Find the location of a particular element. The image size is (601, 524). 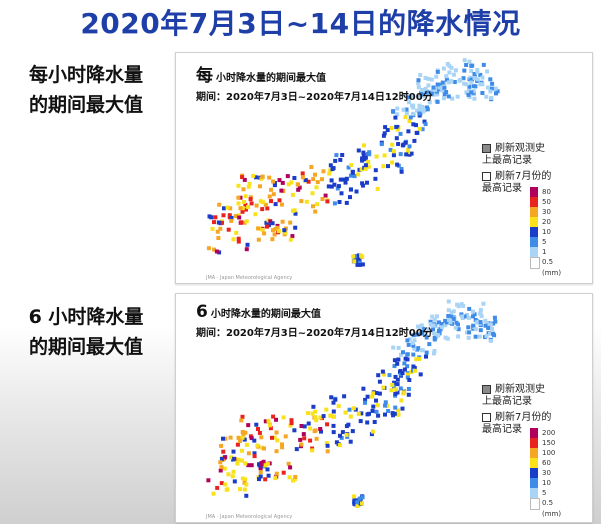

note-record-hourly: 刷新观测史上最高记录 is located at coordinates (517, 155).